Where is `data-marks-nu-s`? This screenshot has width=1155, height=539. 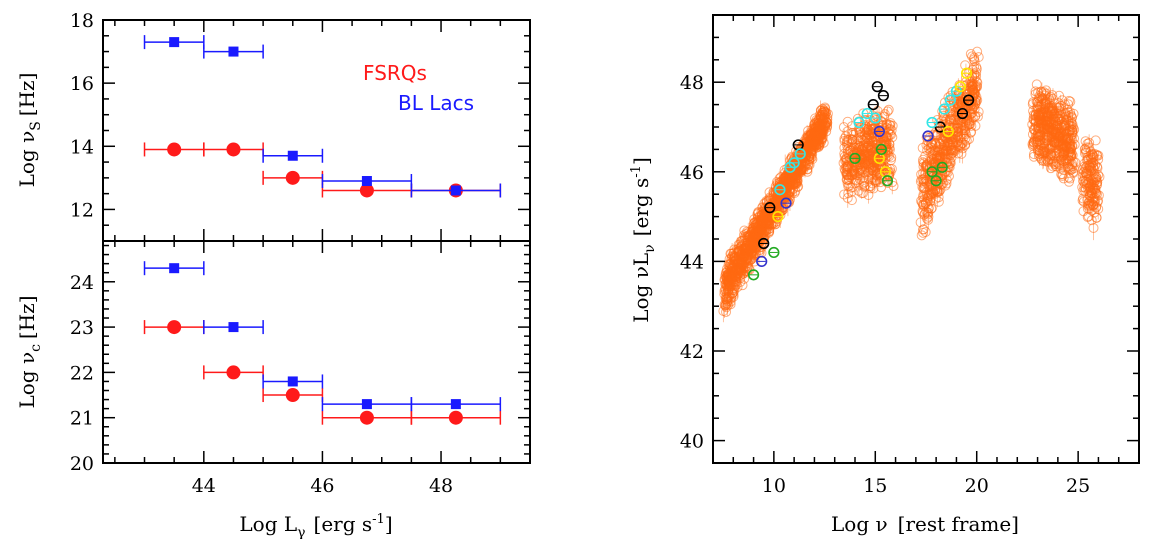
data-marks-nu-s is located at coordinates (322, 116).